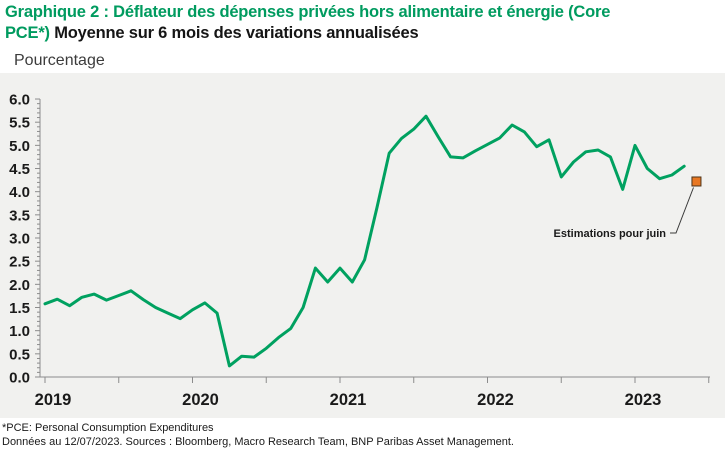 This screenshot has width=725, height=453. Describe the element at coordinates (696, 181) in the screenshot. I see `estimate-marker` at that location.